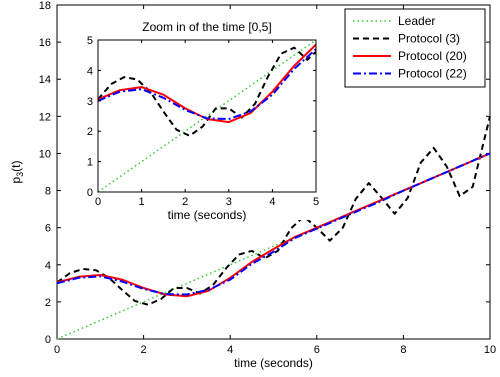 The height and width of the screenshot is (377, 500). I want to click on inset-y-tick-label: 3, so click(90, 102).